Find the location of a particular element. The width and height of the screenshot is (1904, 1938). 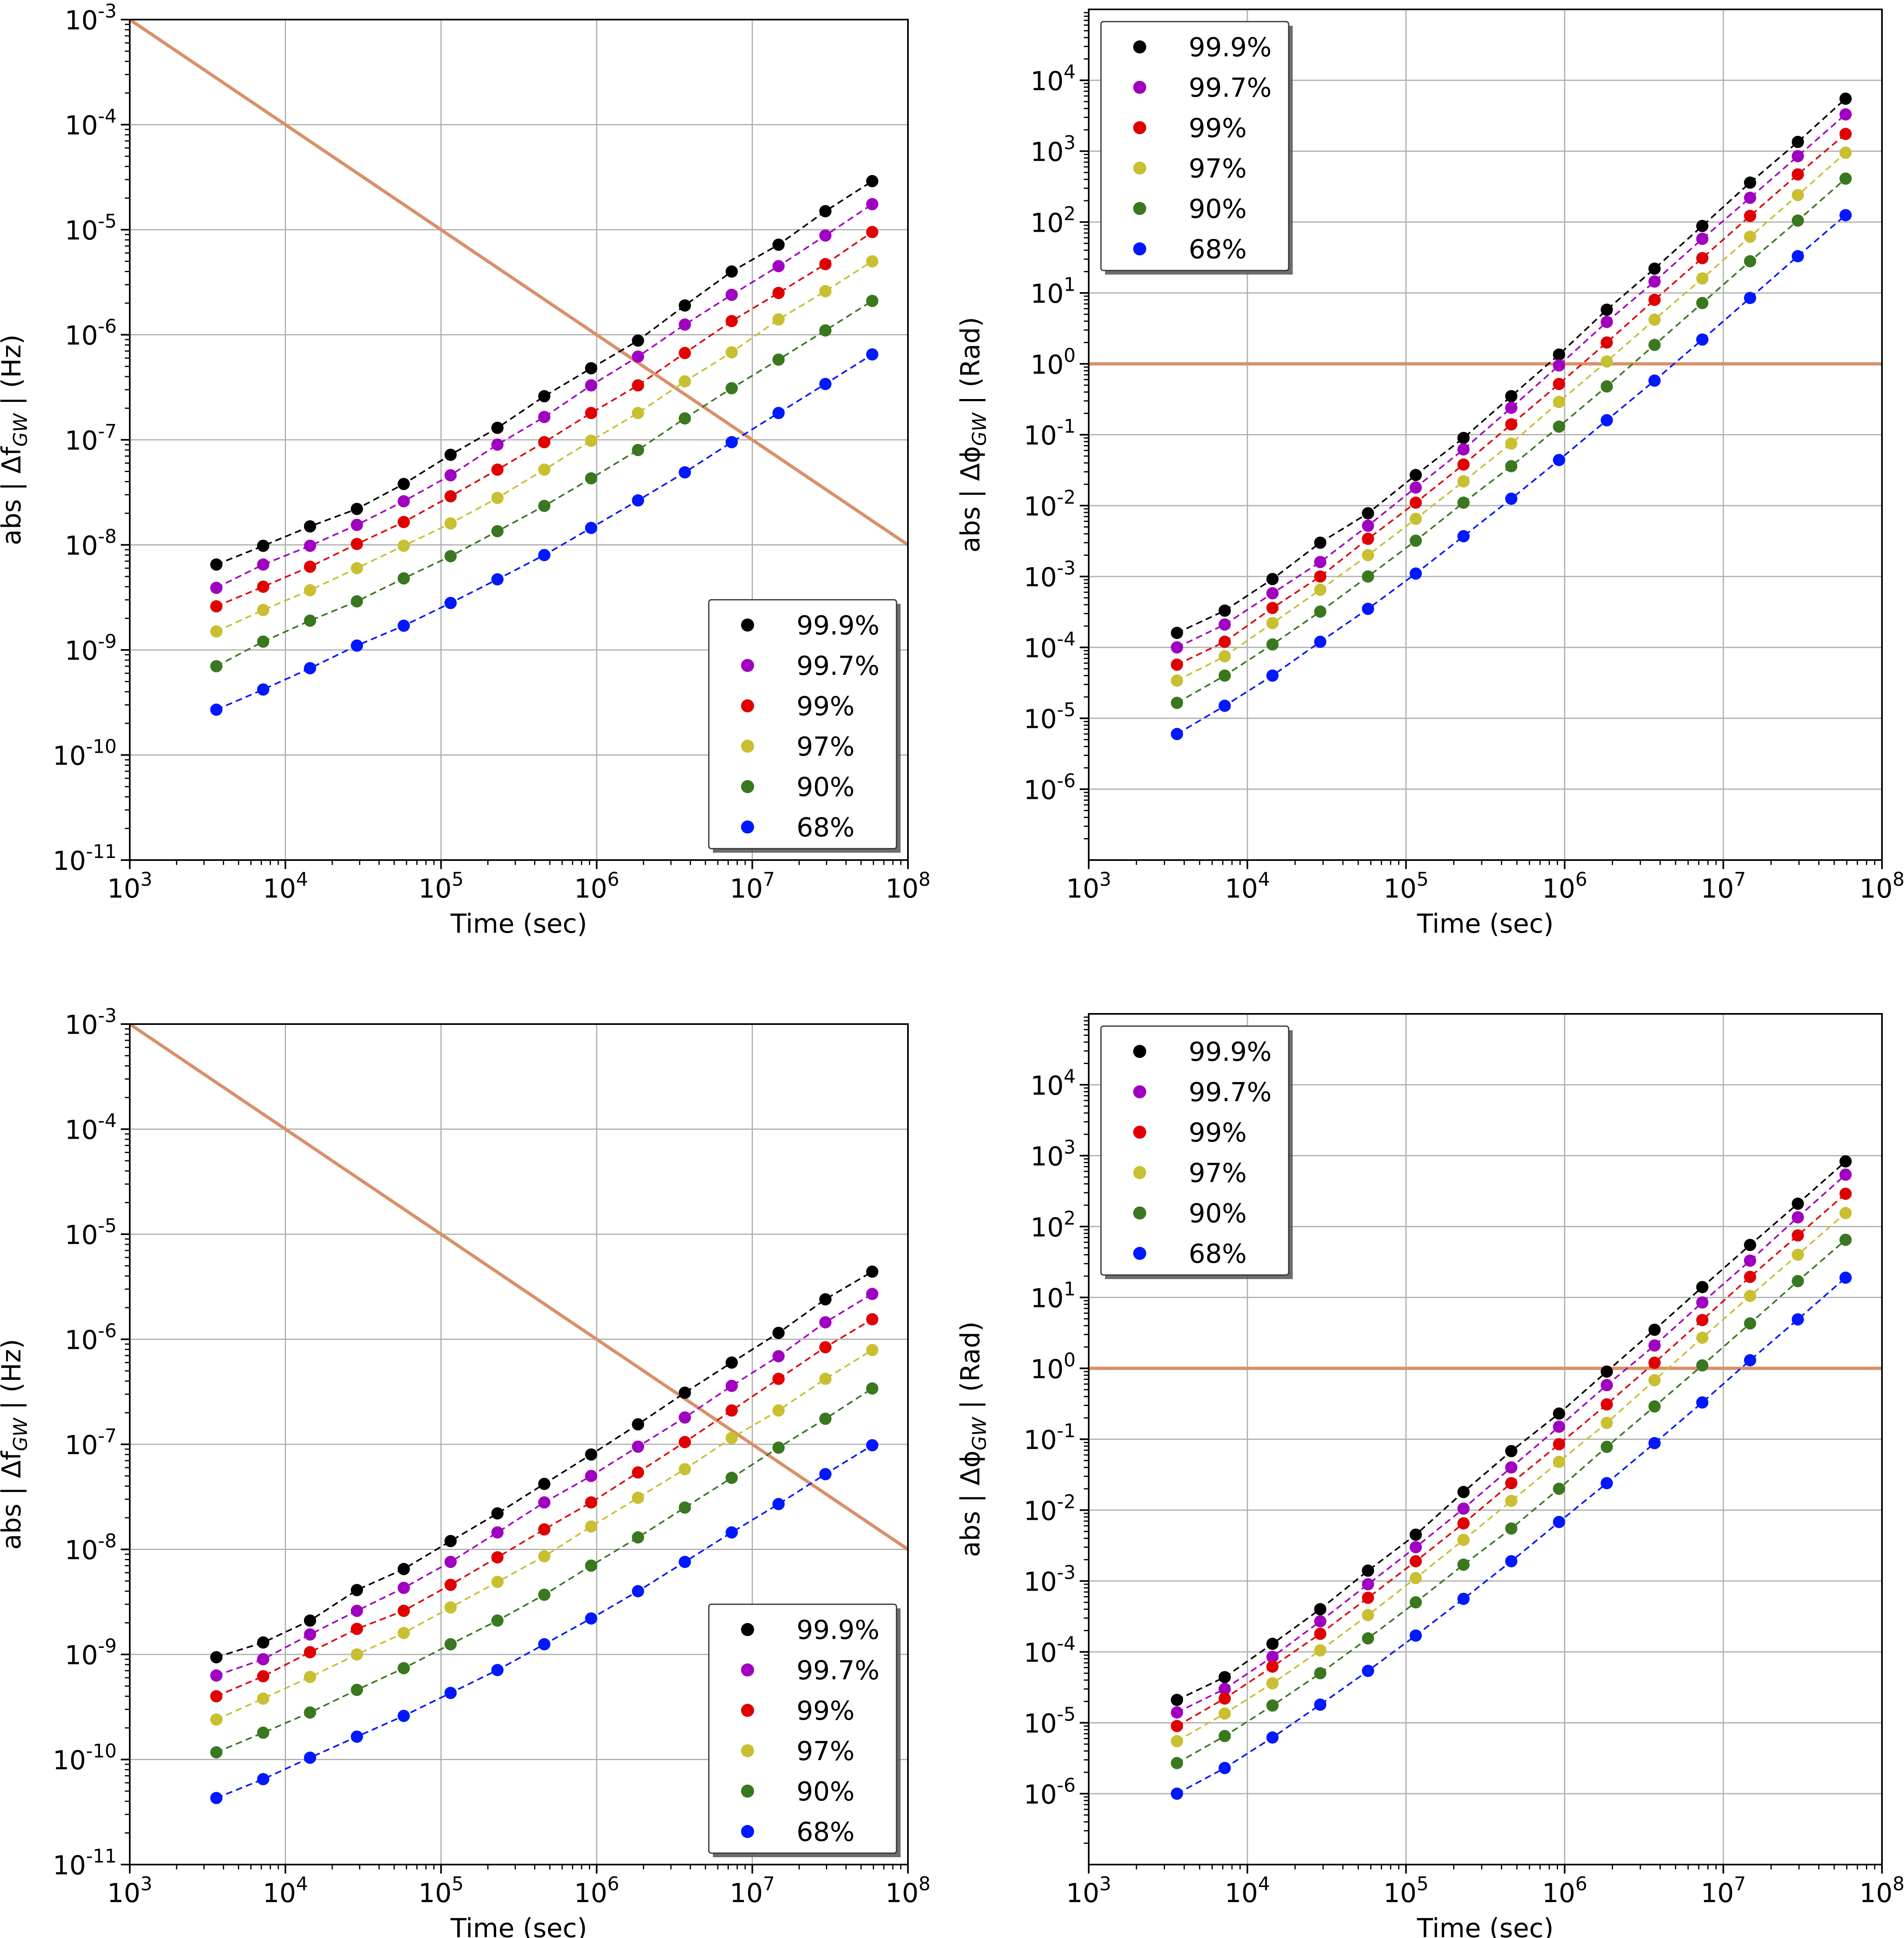

x-tick-label: 10⁸ is located at coordinates (908, 886).